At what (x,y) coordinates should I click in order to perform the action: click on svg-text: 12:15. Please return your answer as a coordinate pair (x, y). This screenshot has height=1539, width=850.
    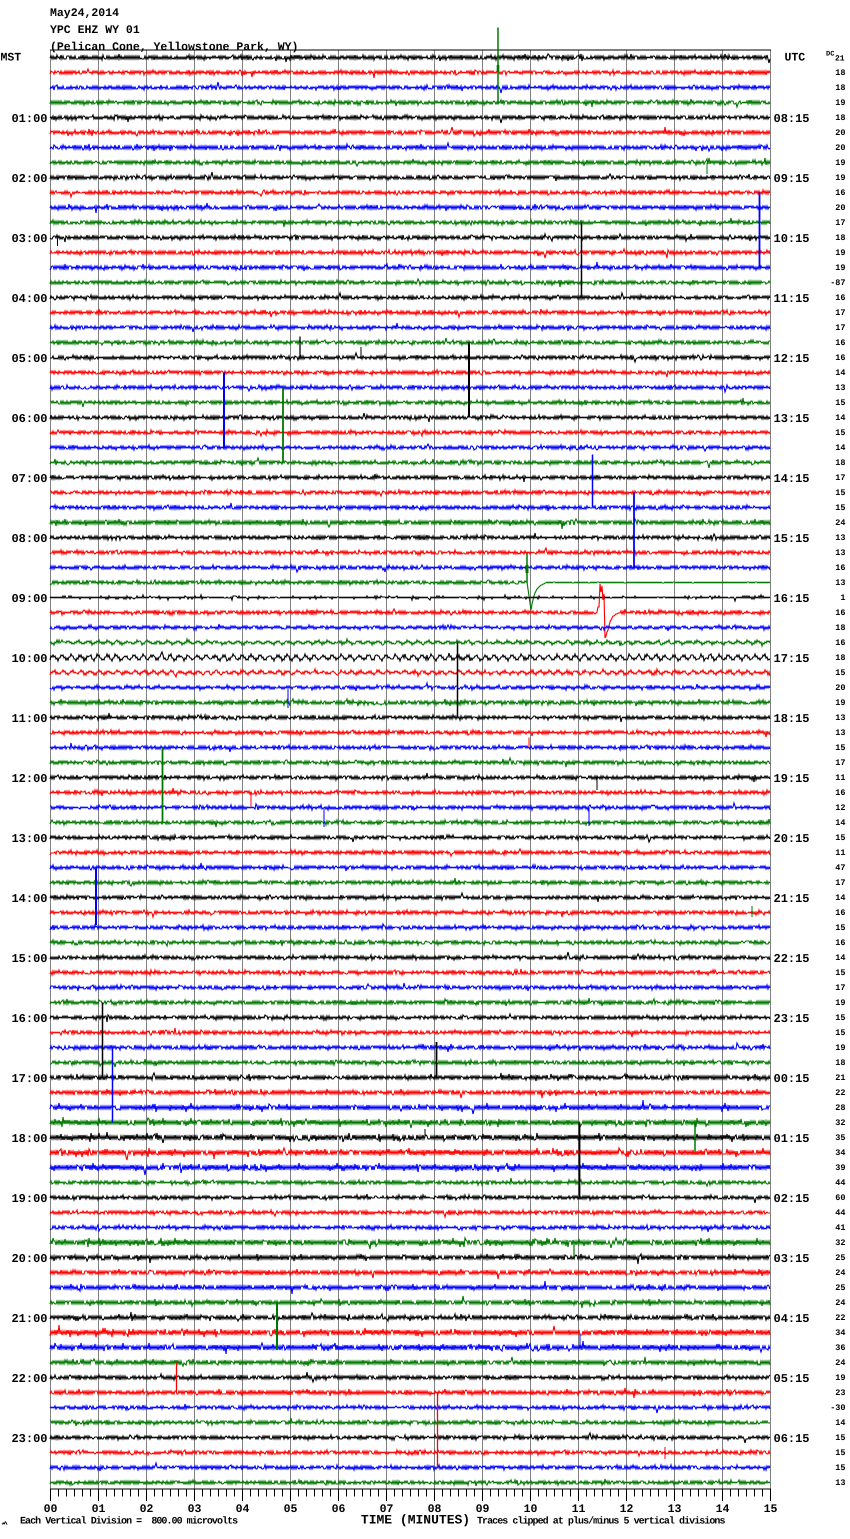
    Looking at the image, I should click on (792, 359).